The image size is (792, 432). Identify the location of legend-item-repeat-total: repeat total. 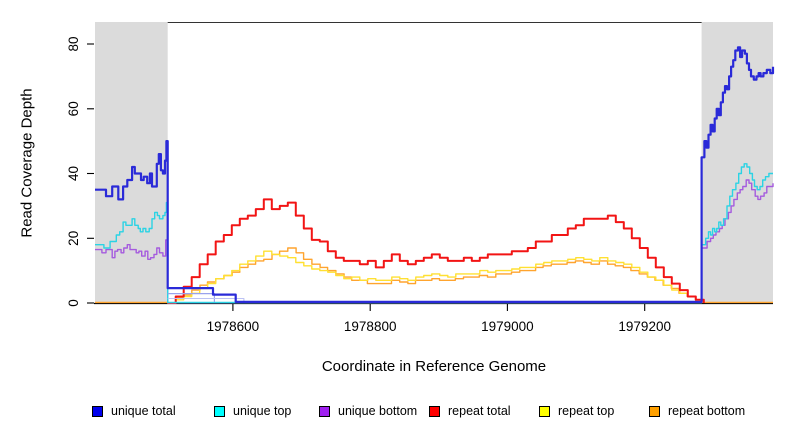
(470, 411).